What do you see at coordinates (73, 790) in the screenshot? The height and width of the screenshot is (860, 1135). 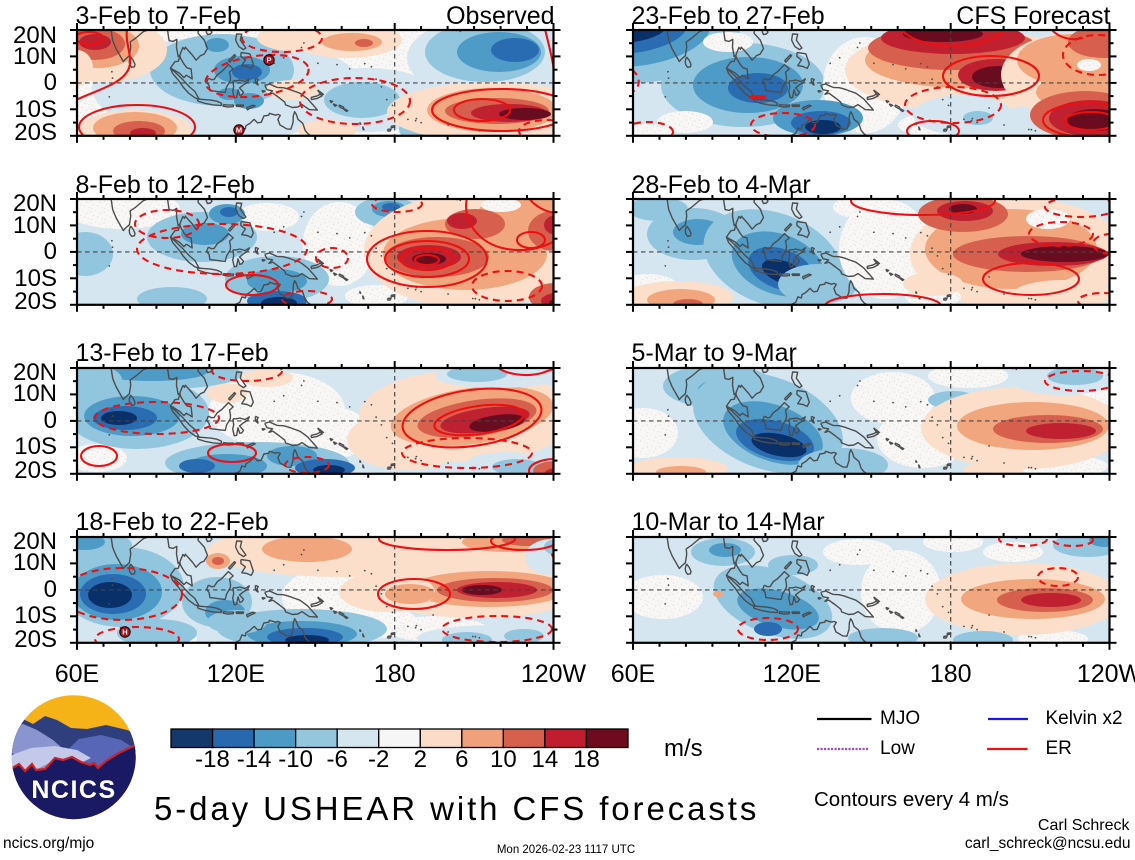 I see `svg-text: NCICS` at bounding box center [73, 790].